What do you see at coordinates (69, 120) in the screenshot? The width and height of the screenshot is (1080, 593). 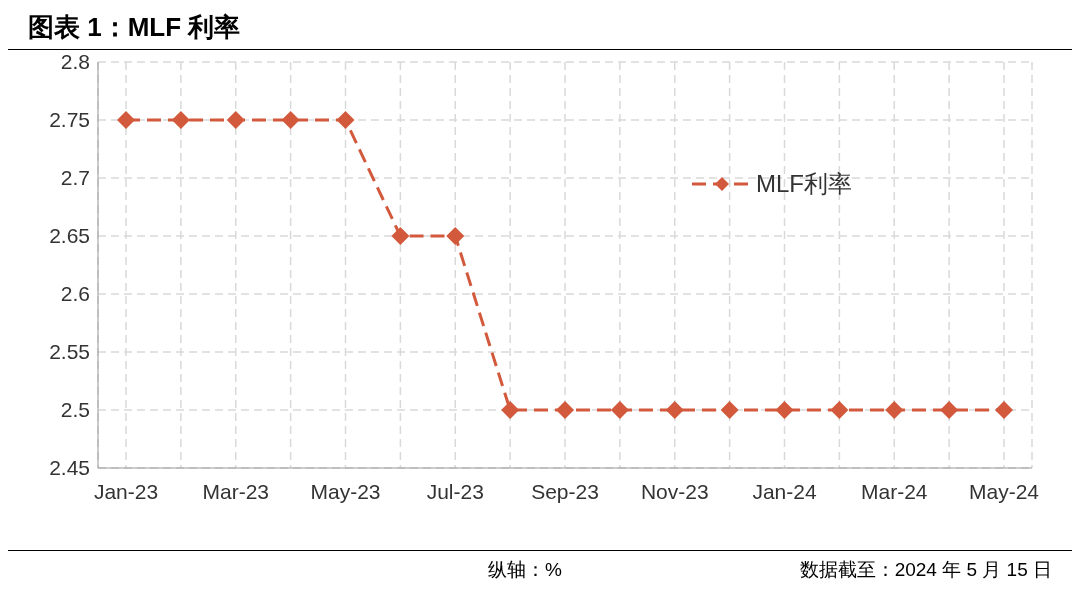 I see `y-tick-label: 2.75` at bounding box center [69, 120].